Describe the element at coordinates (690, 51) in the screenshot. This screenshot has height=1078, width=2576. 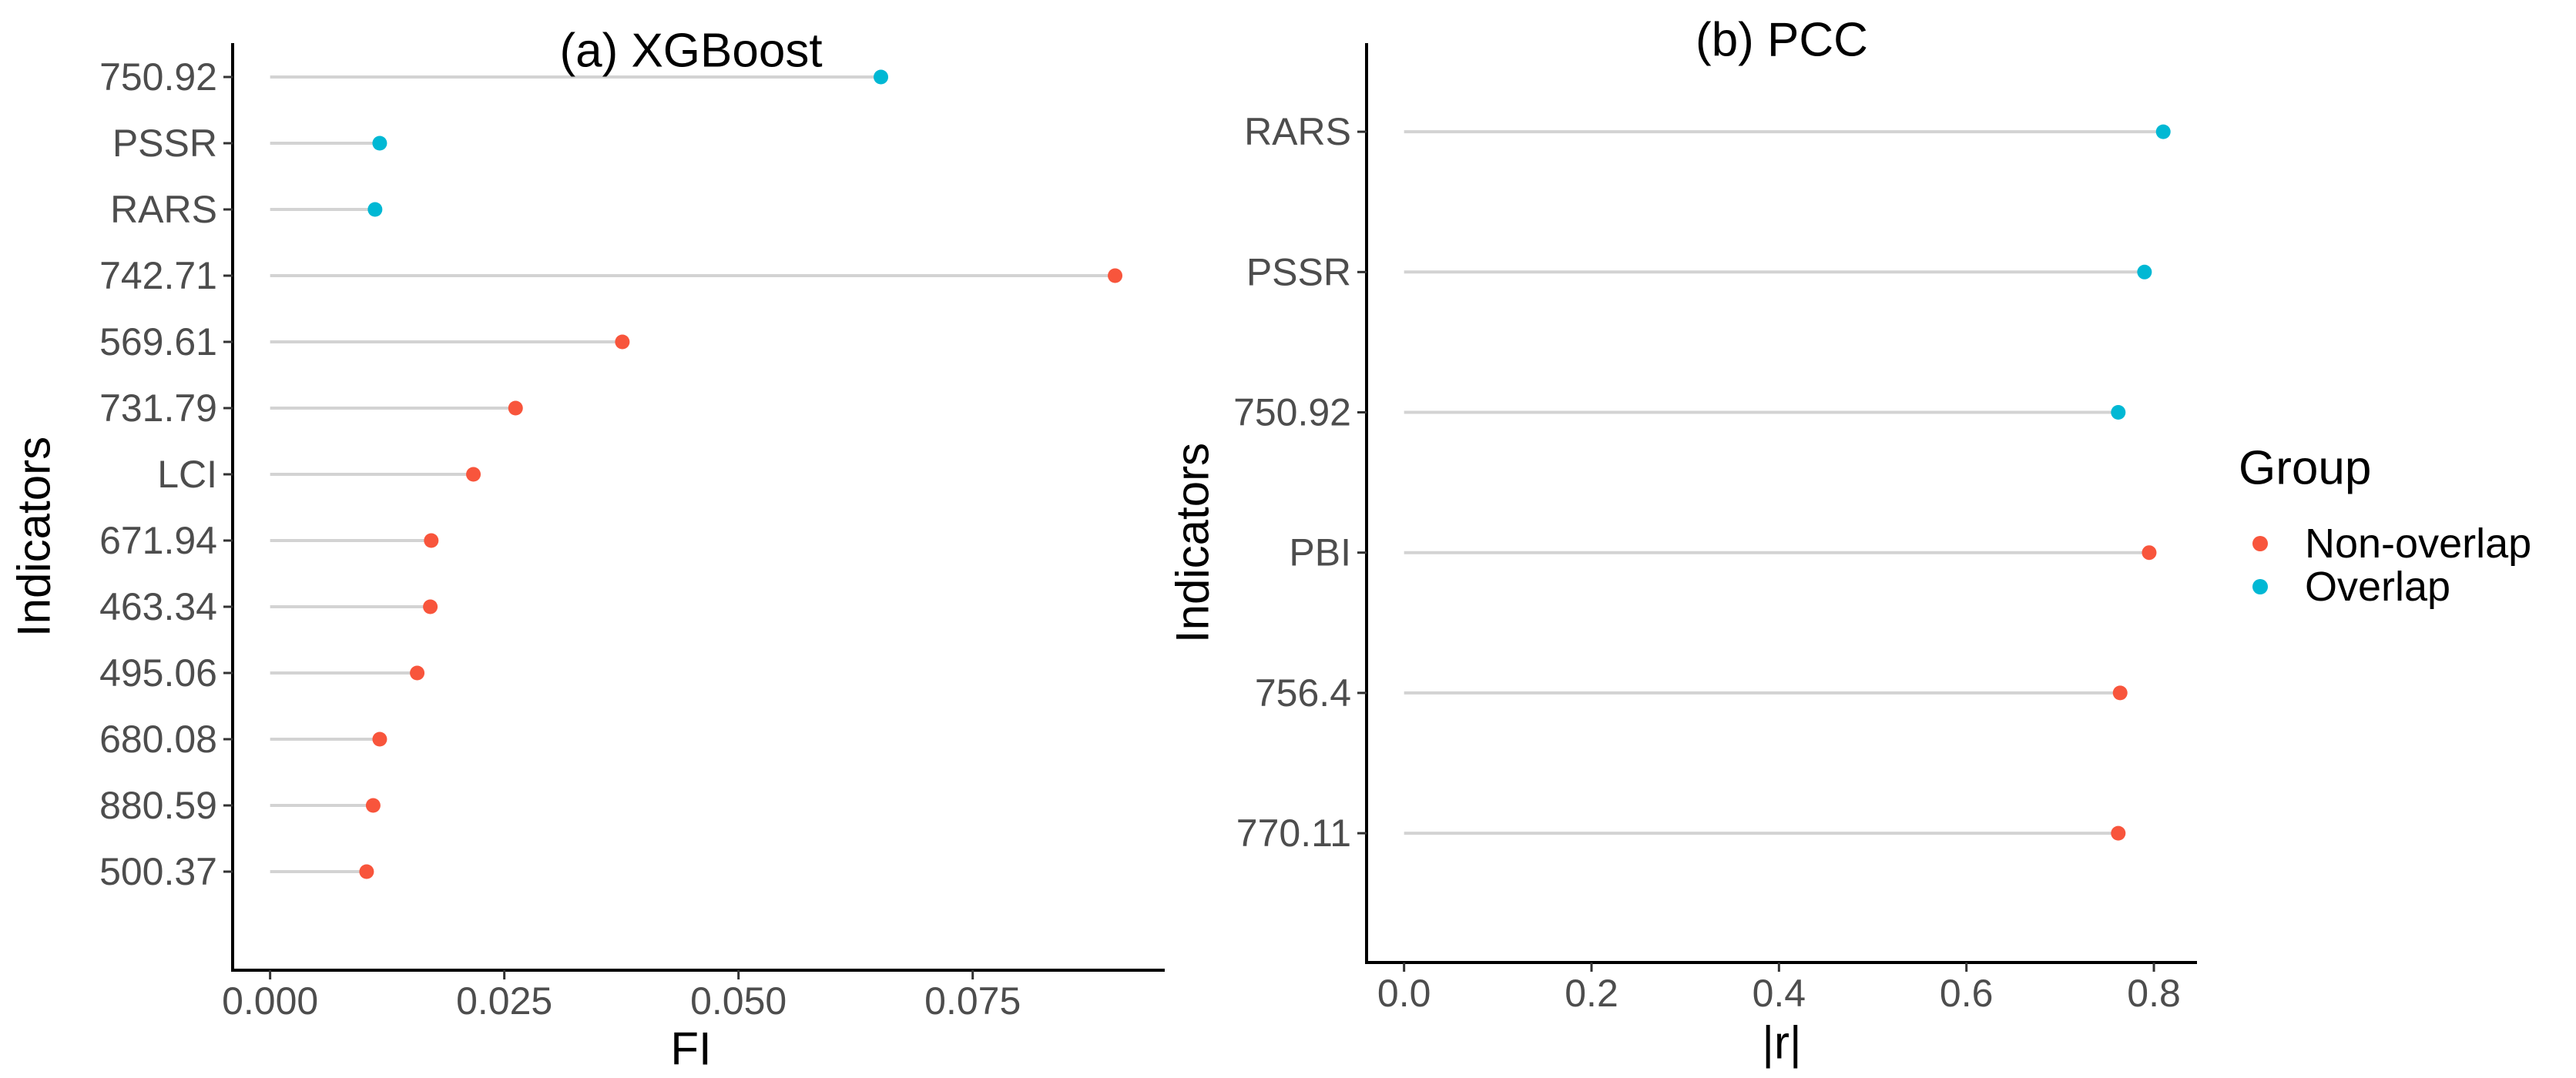
I see `xgb-panel-title: (a) XGBoost` at that location.